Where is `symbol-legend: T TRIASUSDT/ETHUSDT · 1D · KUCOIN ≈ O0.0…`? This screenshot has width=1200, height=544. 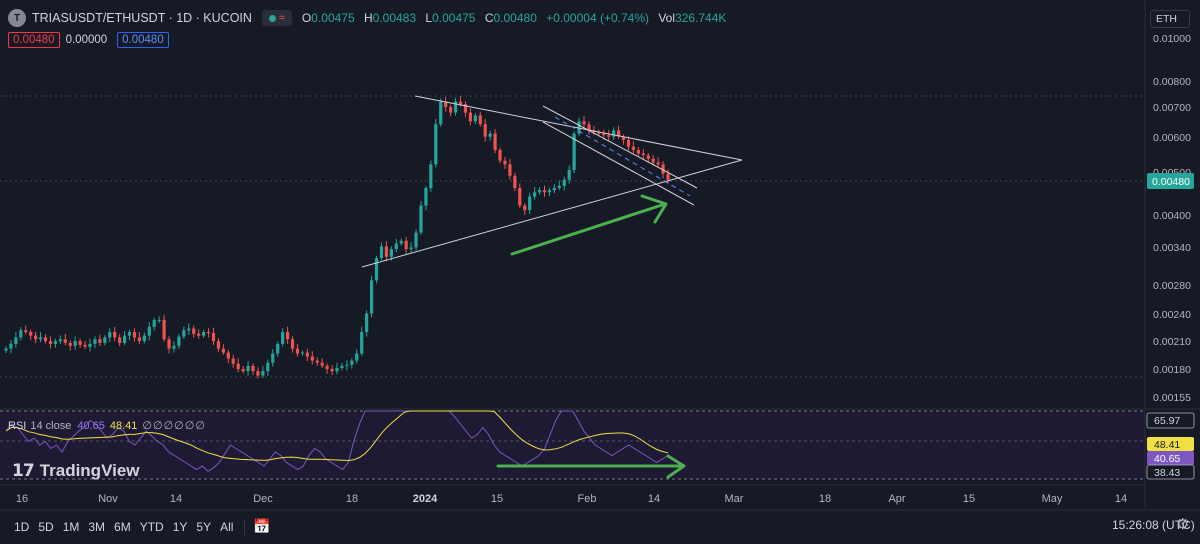
symbol-legend: T TRIASUSDT/ETHUSDT · 1D · KUCOIN ≈ O0.0… is located at coordinates (370, 18).